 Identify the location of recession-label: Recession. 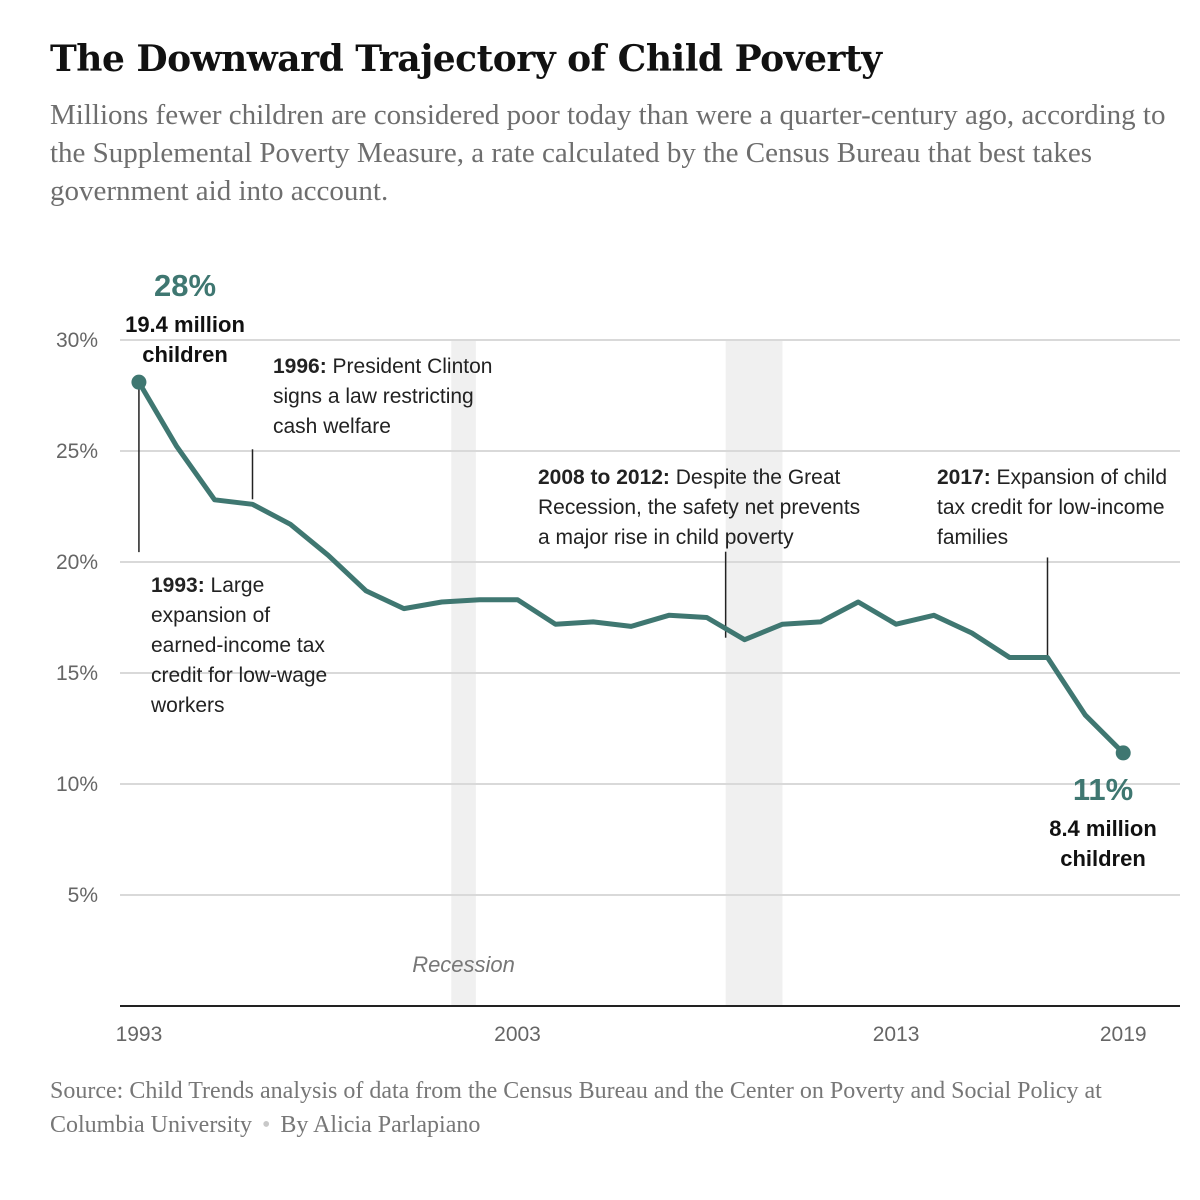
(463, 964).